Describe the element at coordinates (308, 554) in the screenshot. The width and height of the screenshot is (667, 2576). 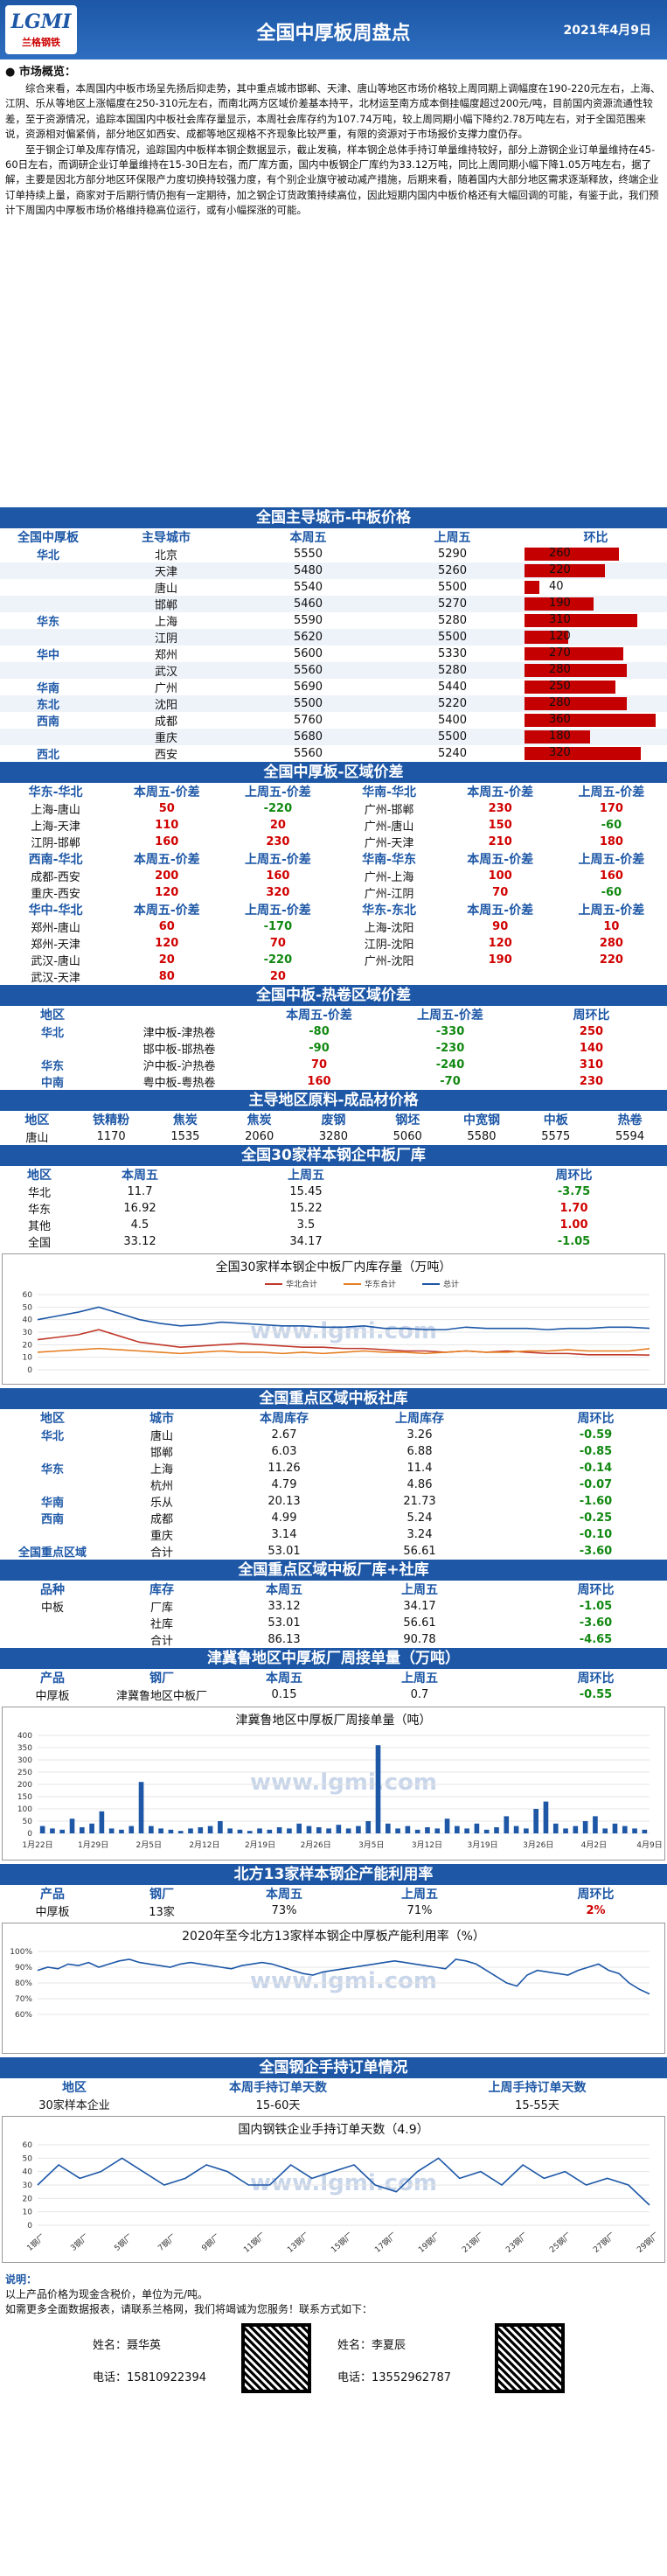
I see `price-cell: 5550` at that location.